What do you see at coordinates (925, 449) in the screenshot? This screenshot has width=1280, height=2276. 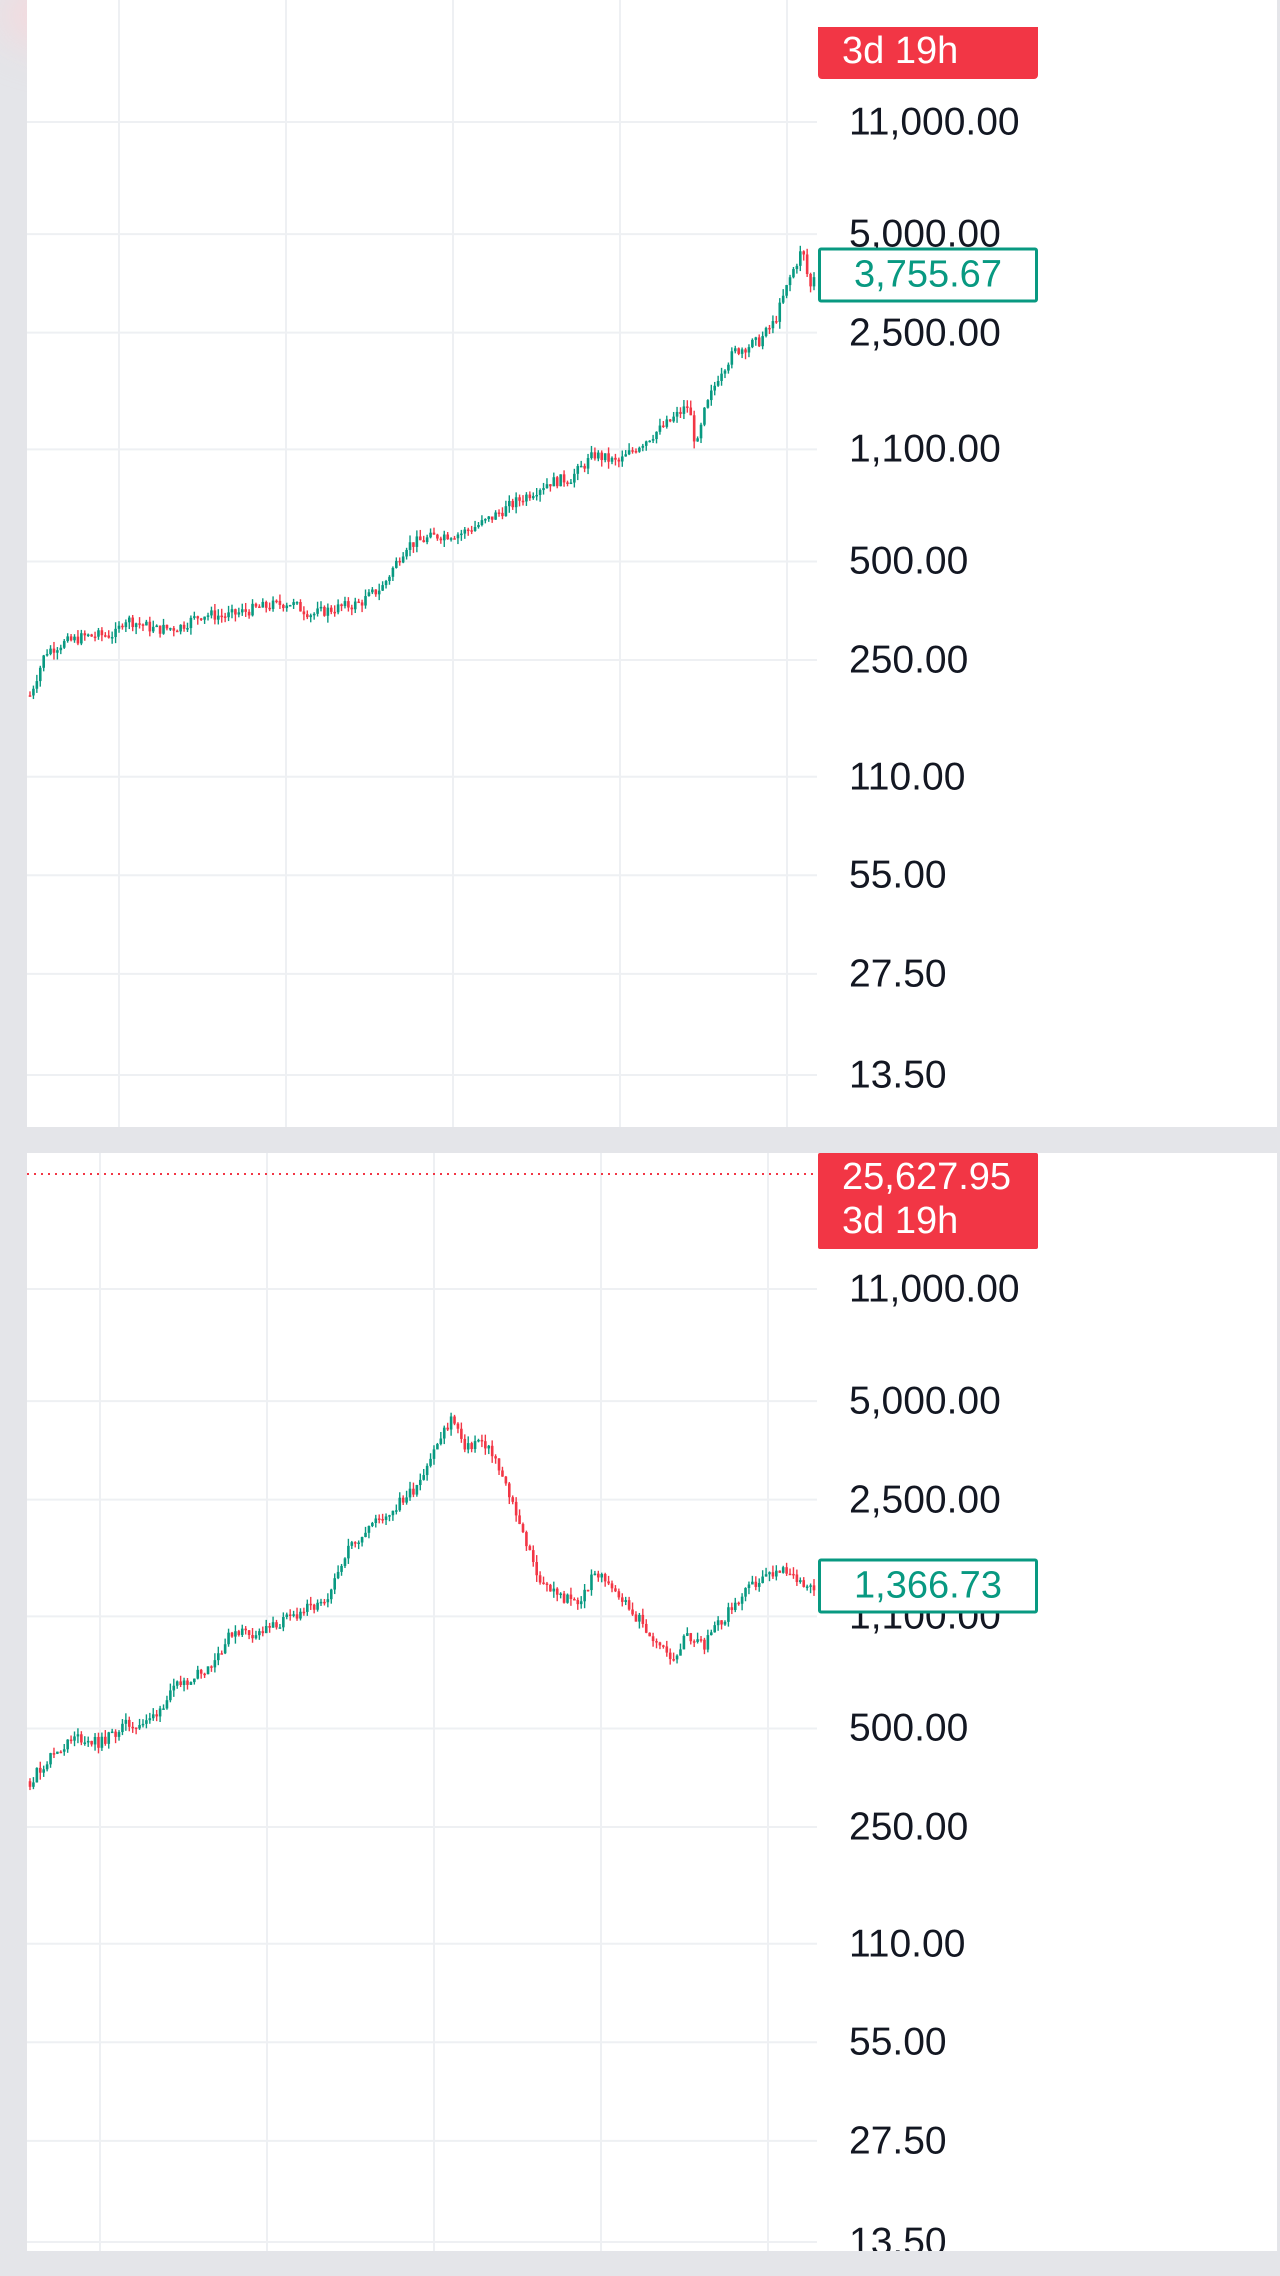 I see `y-tick-label: 1,100.00` at bounding box center [925, 449].